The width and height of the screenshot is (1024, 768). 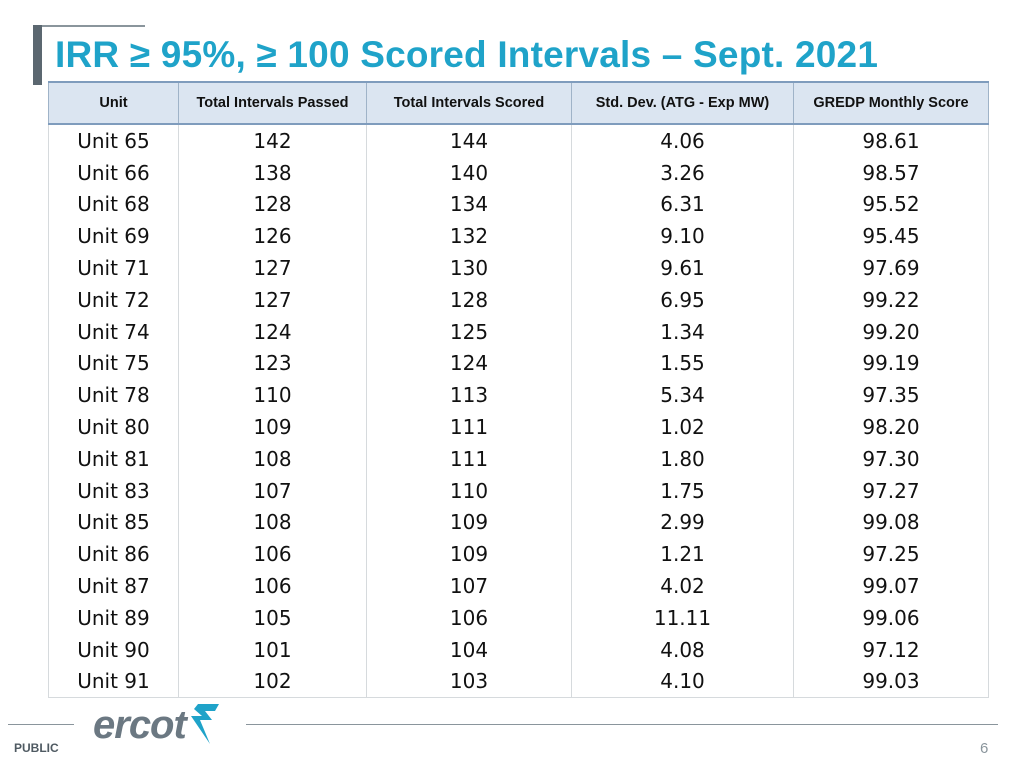 I want to click on table-row: Unit 91 102 103 4.10 99.03, so click(x=518, y=682).